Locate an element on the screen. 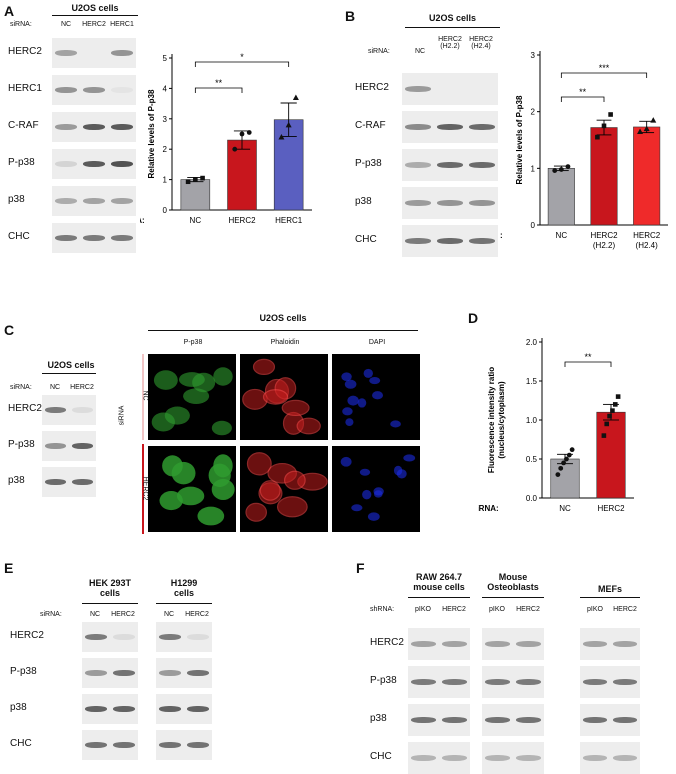 The image size is (676, 774). panel-label-b: B is located at coordinates (350, 16).